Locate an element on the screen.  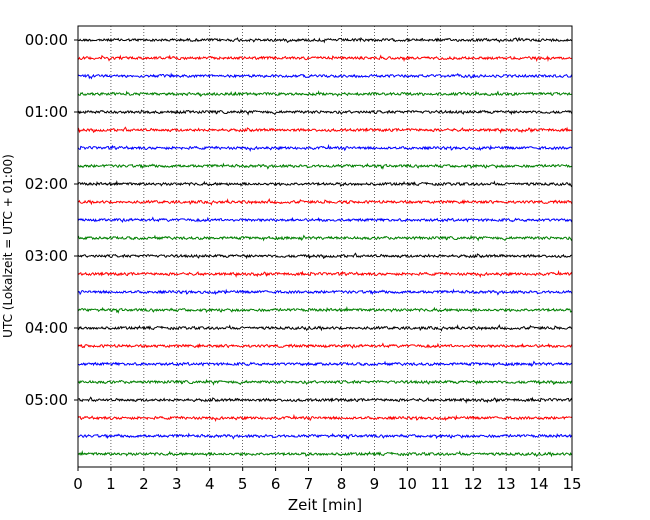
y-tick-label: 00:00 is located at coordinates (46, 40).